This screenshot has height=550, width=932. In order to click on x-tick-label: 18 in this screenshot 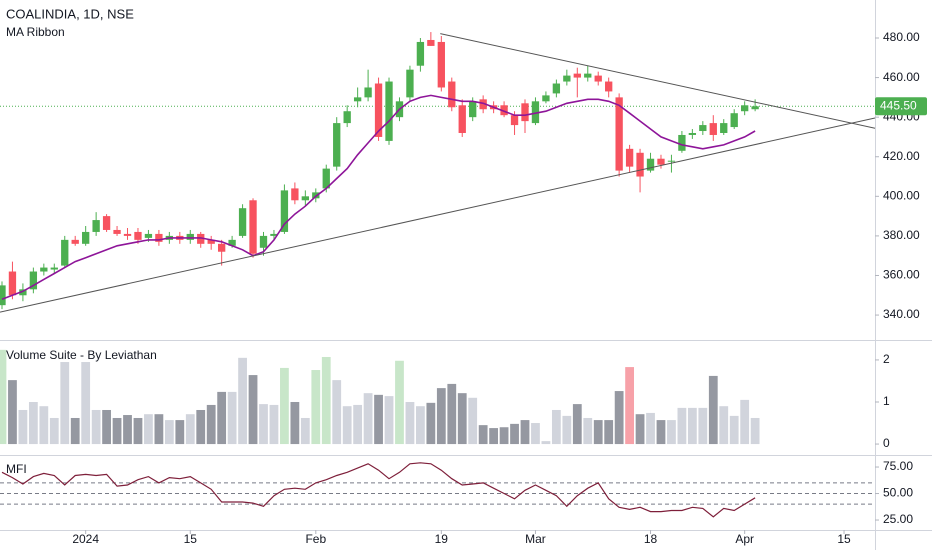, I will do `click(651, 539)`.